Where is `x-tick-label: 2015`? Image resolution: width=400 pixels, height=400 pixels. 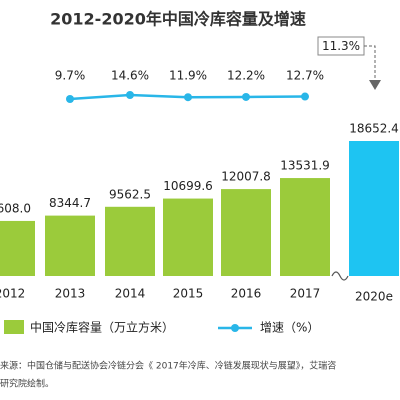 x-tick-label: 2015 is located at coordinates (188, 294).